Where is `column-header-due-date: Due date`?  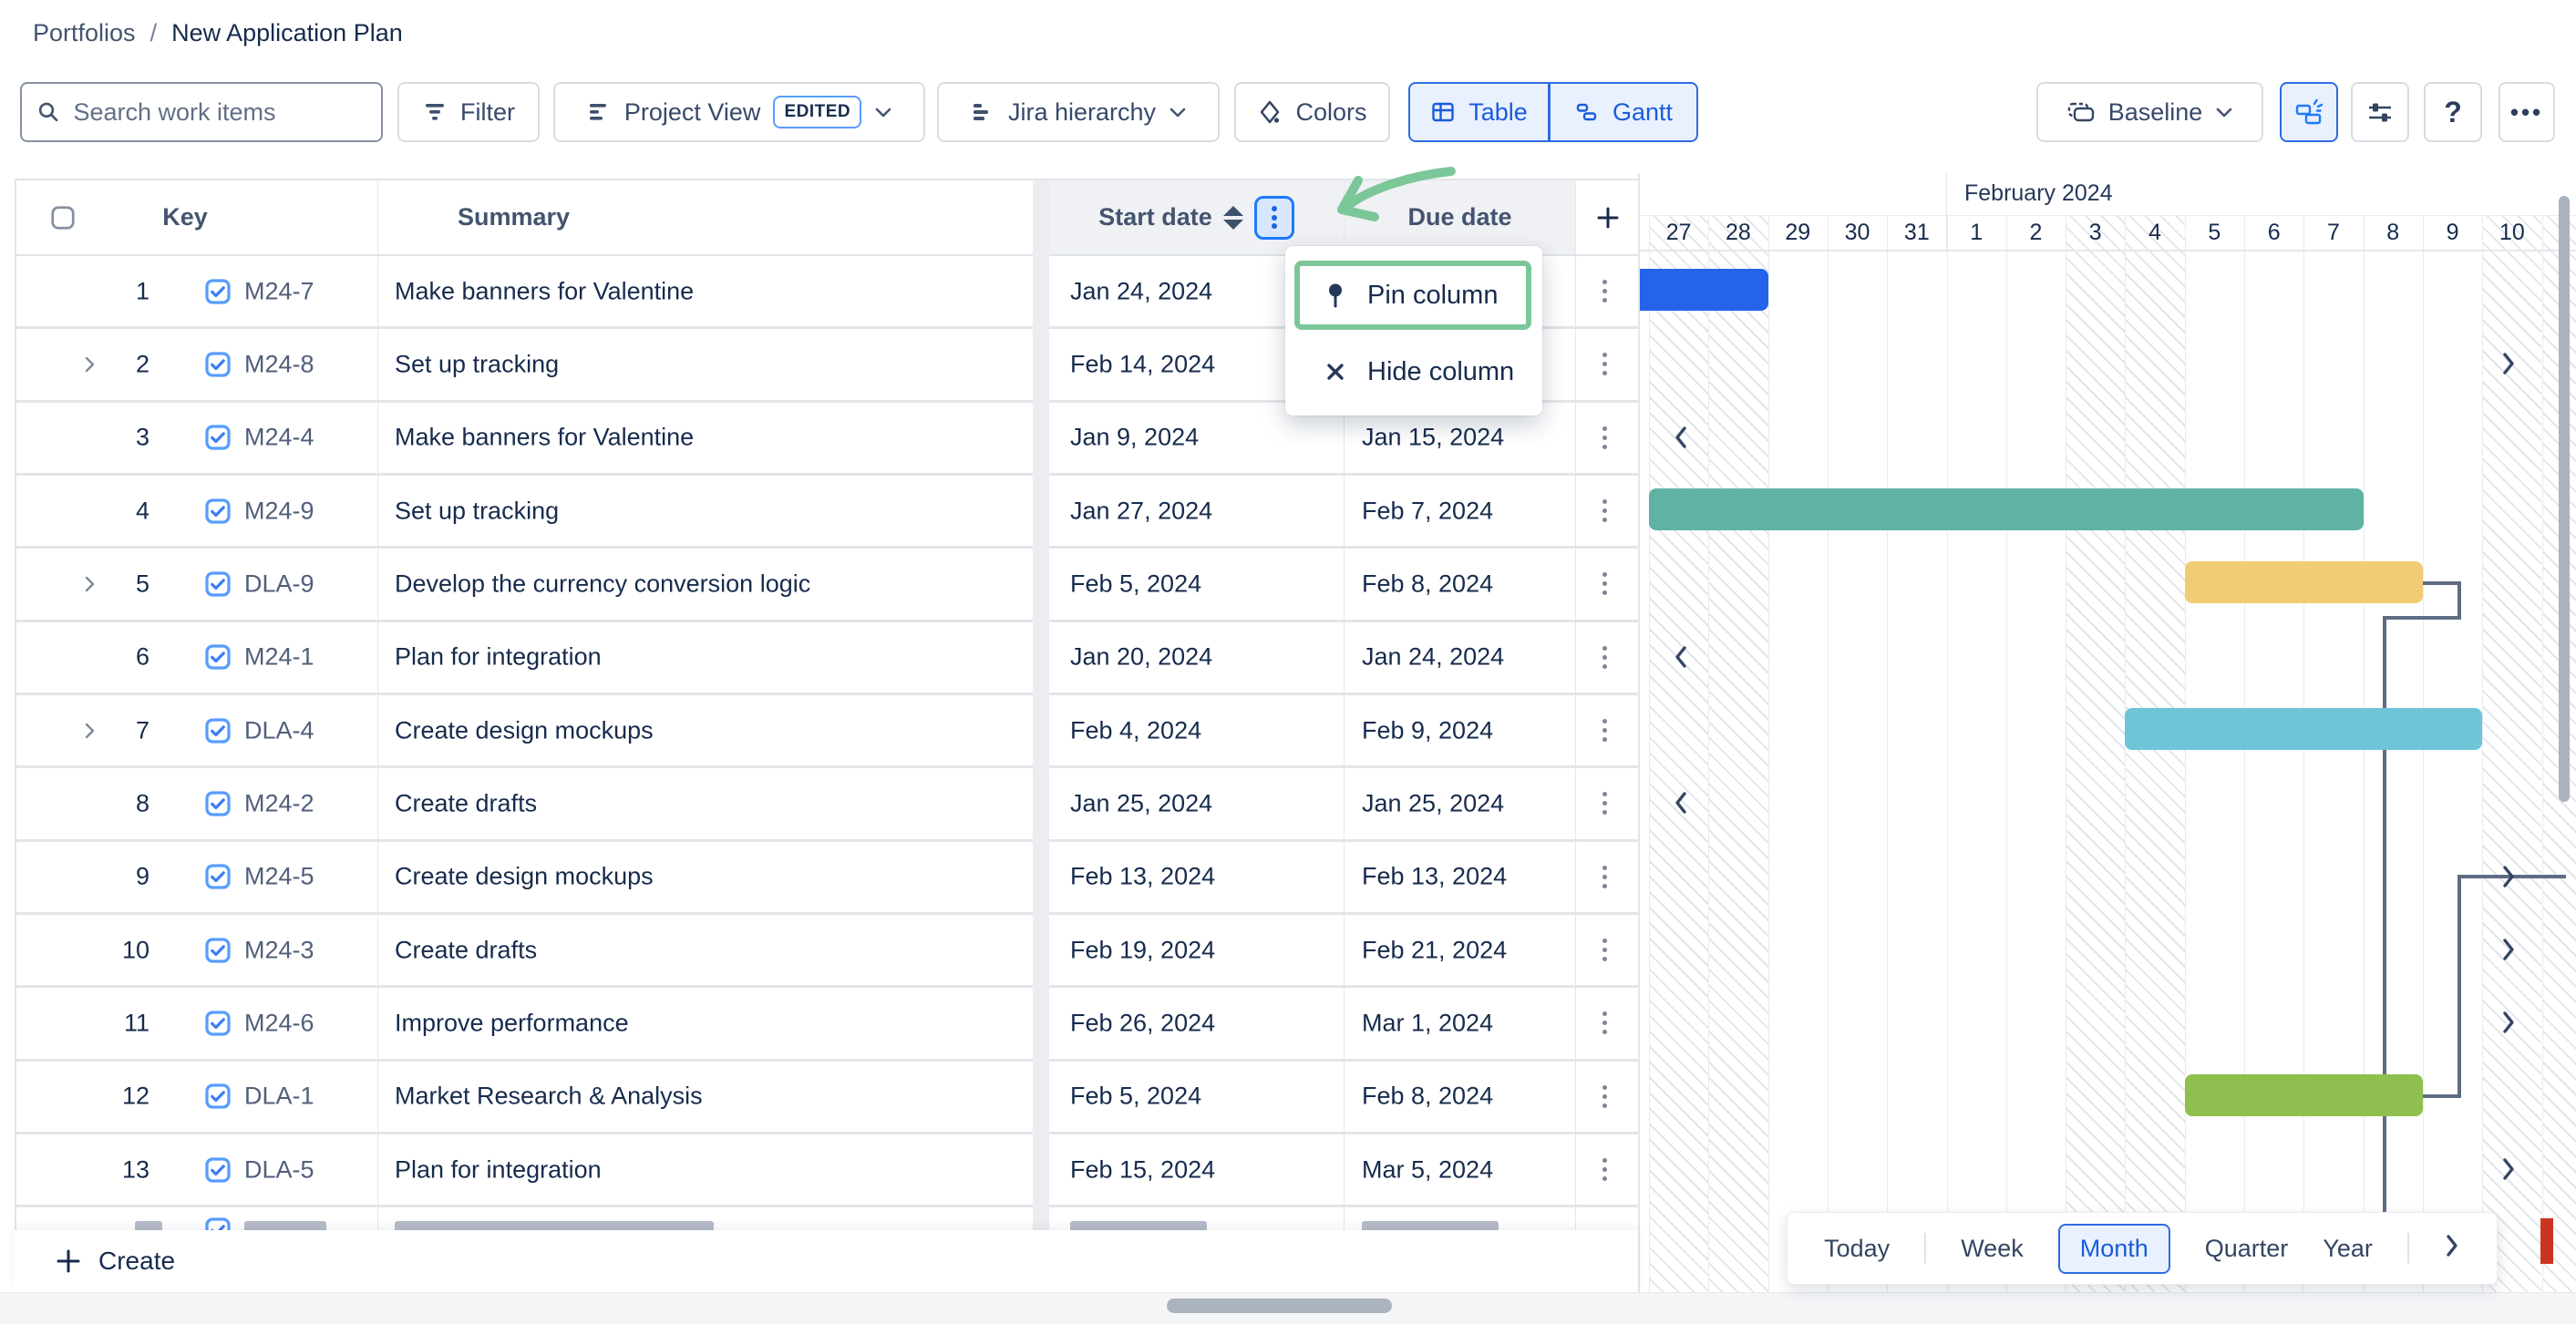
column-header-due-date: Due date is located at coordinates (1459, 217).